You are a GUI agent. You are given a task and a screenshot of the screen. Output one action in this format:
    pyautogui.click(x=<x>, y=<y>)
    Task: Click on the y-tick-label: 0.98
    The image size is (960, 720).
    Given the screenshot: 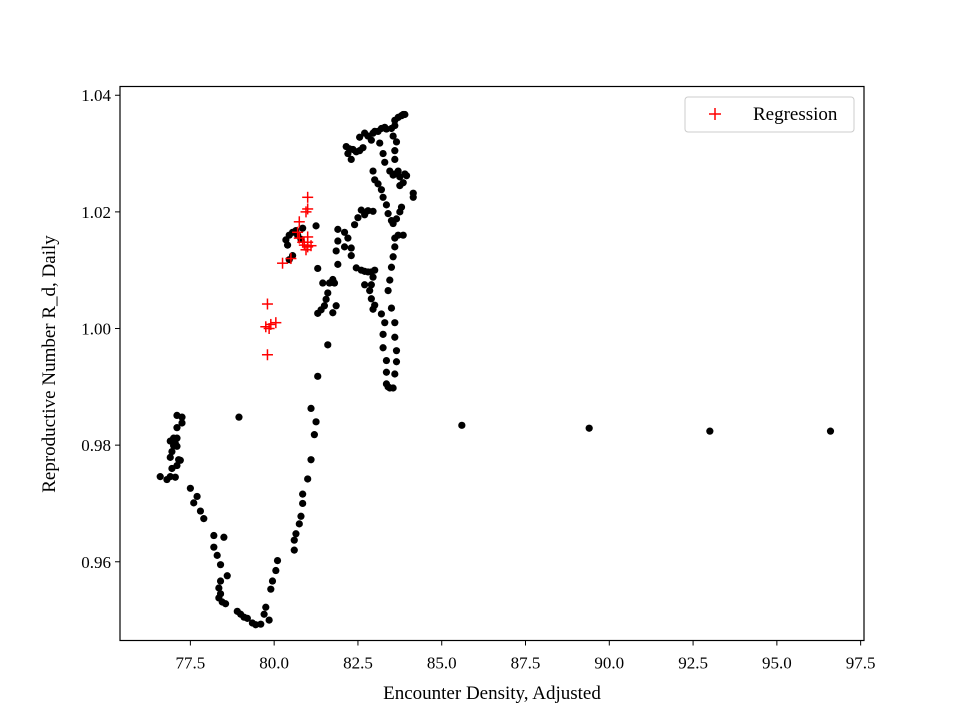 What is the action you would take?
    pyautogui.click(x=96, y=445)
    